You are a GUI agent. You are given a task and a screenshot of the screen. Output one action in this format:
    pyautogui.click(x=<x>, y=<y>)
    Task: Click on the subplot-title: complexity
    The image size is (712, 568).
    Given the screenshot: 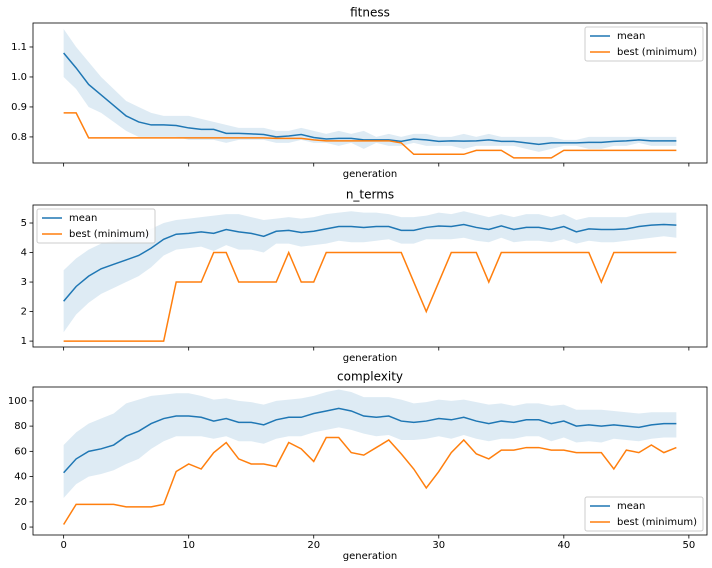 What is the action you would take?
    pyautogui.click(x=370, y=377)
    